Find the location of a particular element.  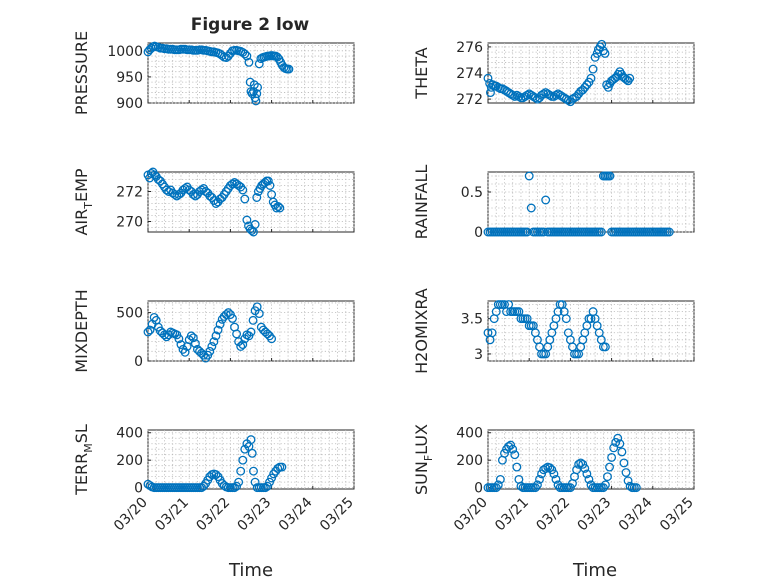

x-axis-label-right: Time is located at coordinates (594, 570).